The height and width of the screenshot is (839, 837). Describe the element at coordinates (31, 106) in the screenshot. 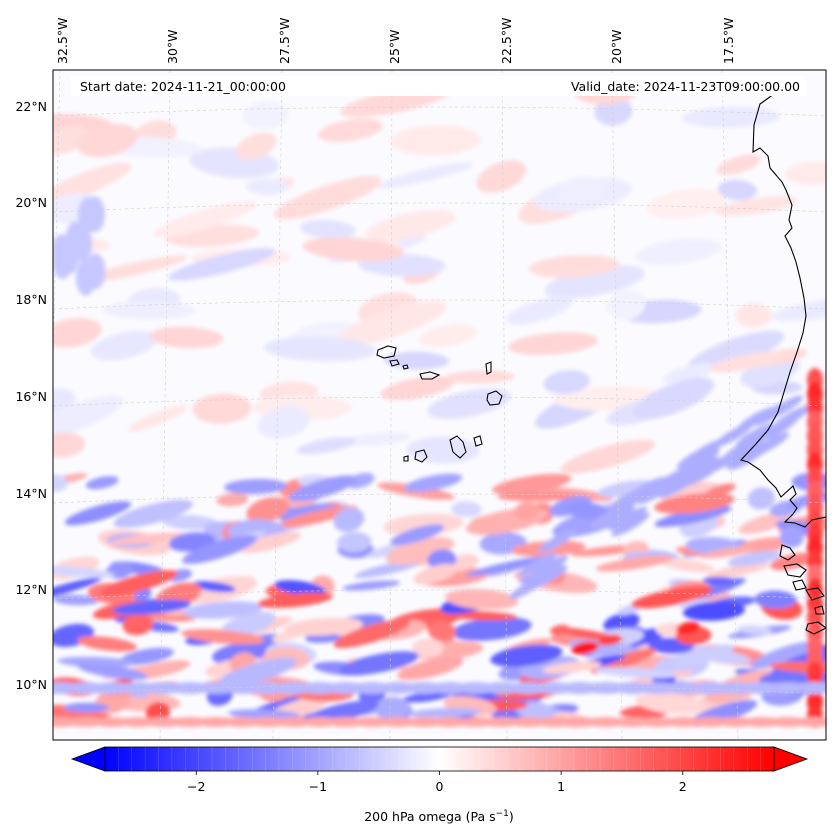

I see `lat-label: 22°N` at that location.